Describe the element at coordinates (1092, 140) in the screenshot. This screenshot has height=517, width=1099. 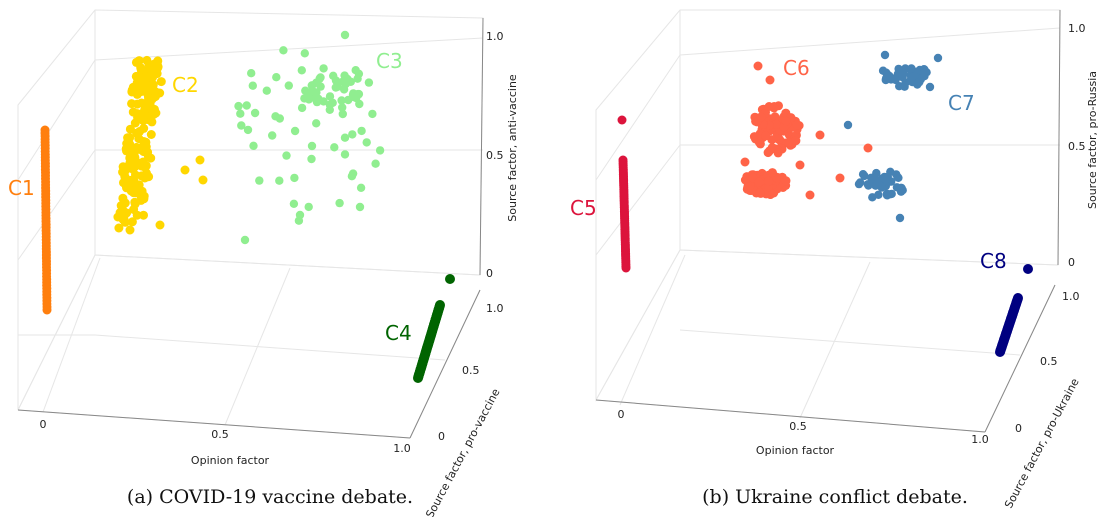
I see `z-axis-label: Source factor, pro-Russia` at that location.